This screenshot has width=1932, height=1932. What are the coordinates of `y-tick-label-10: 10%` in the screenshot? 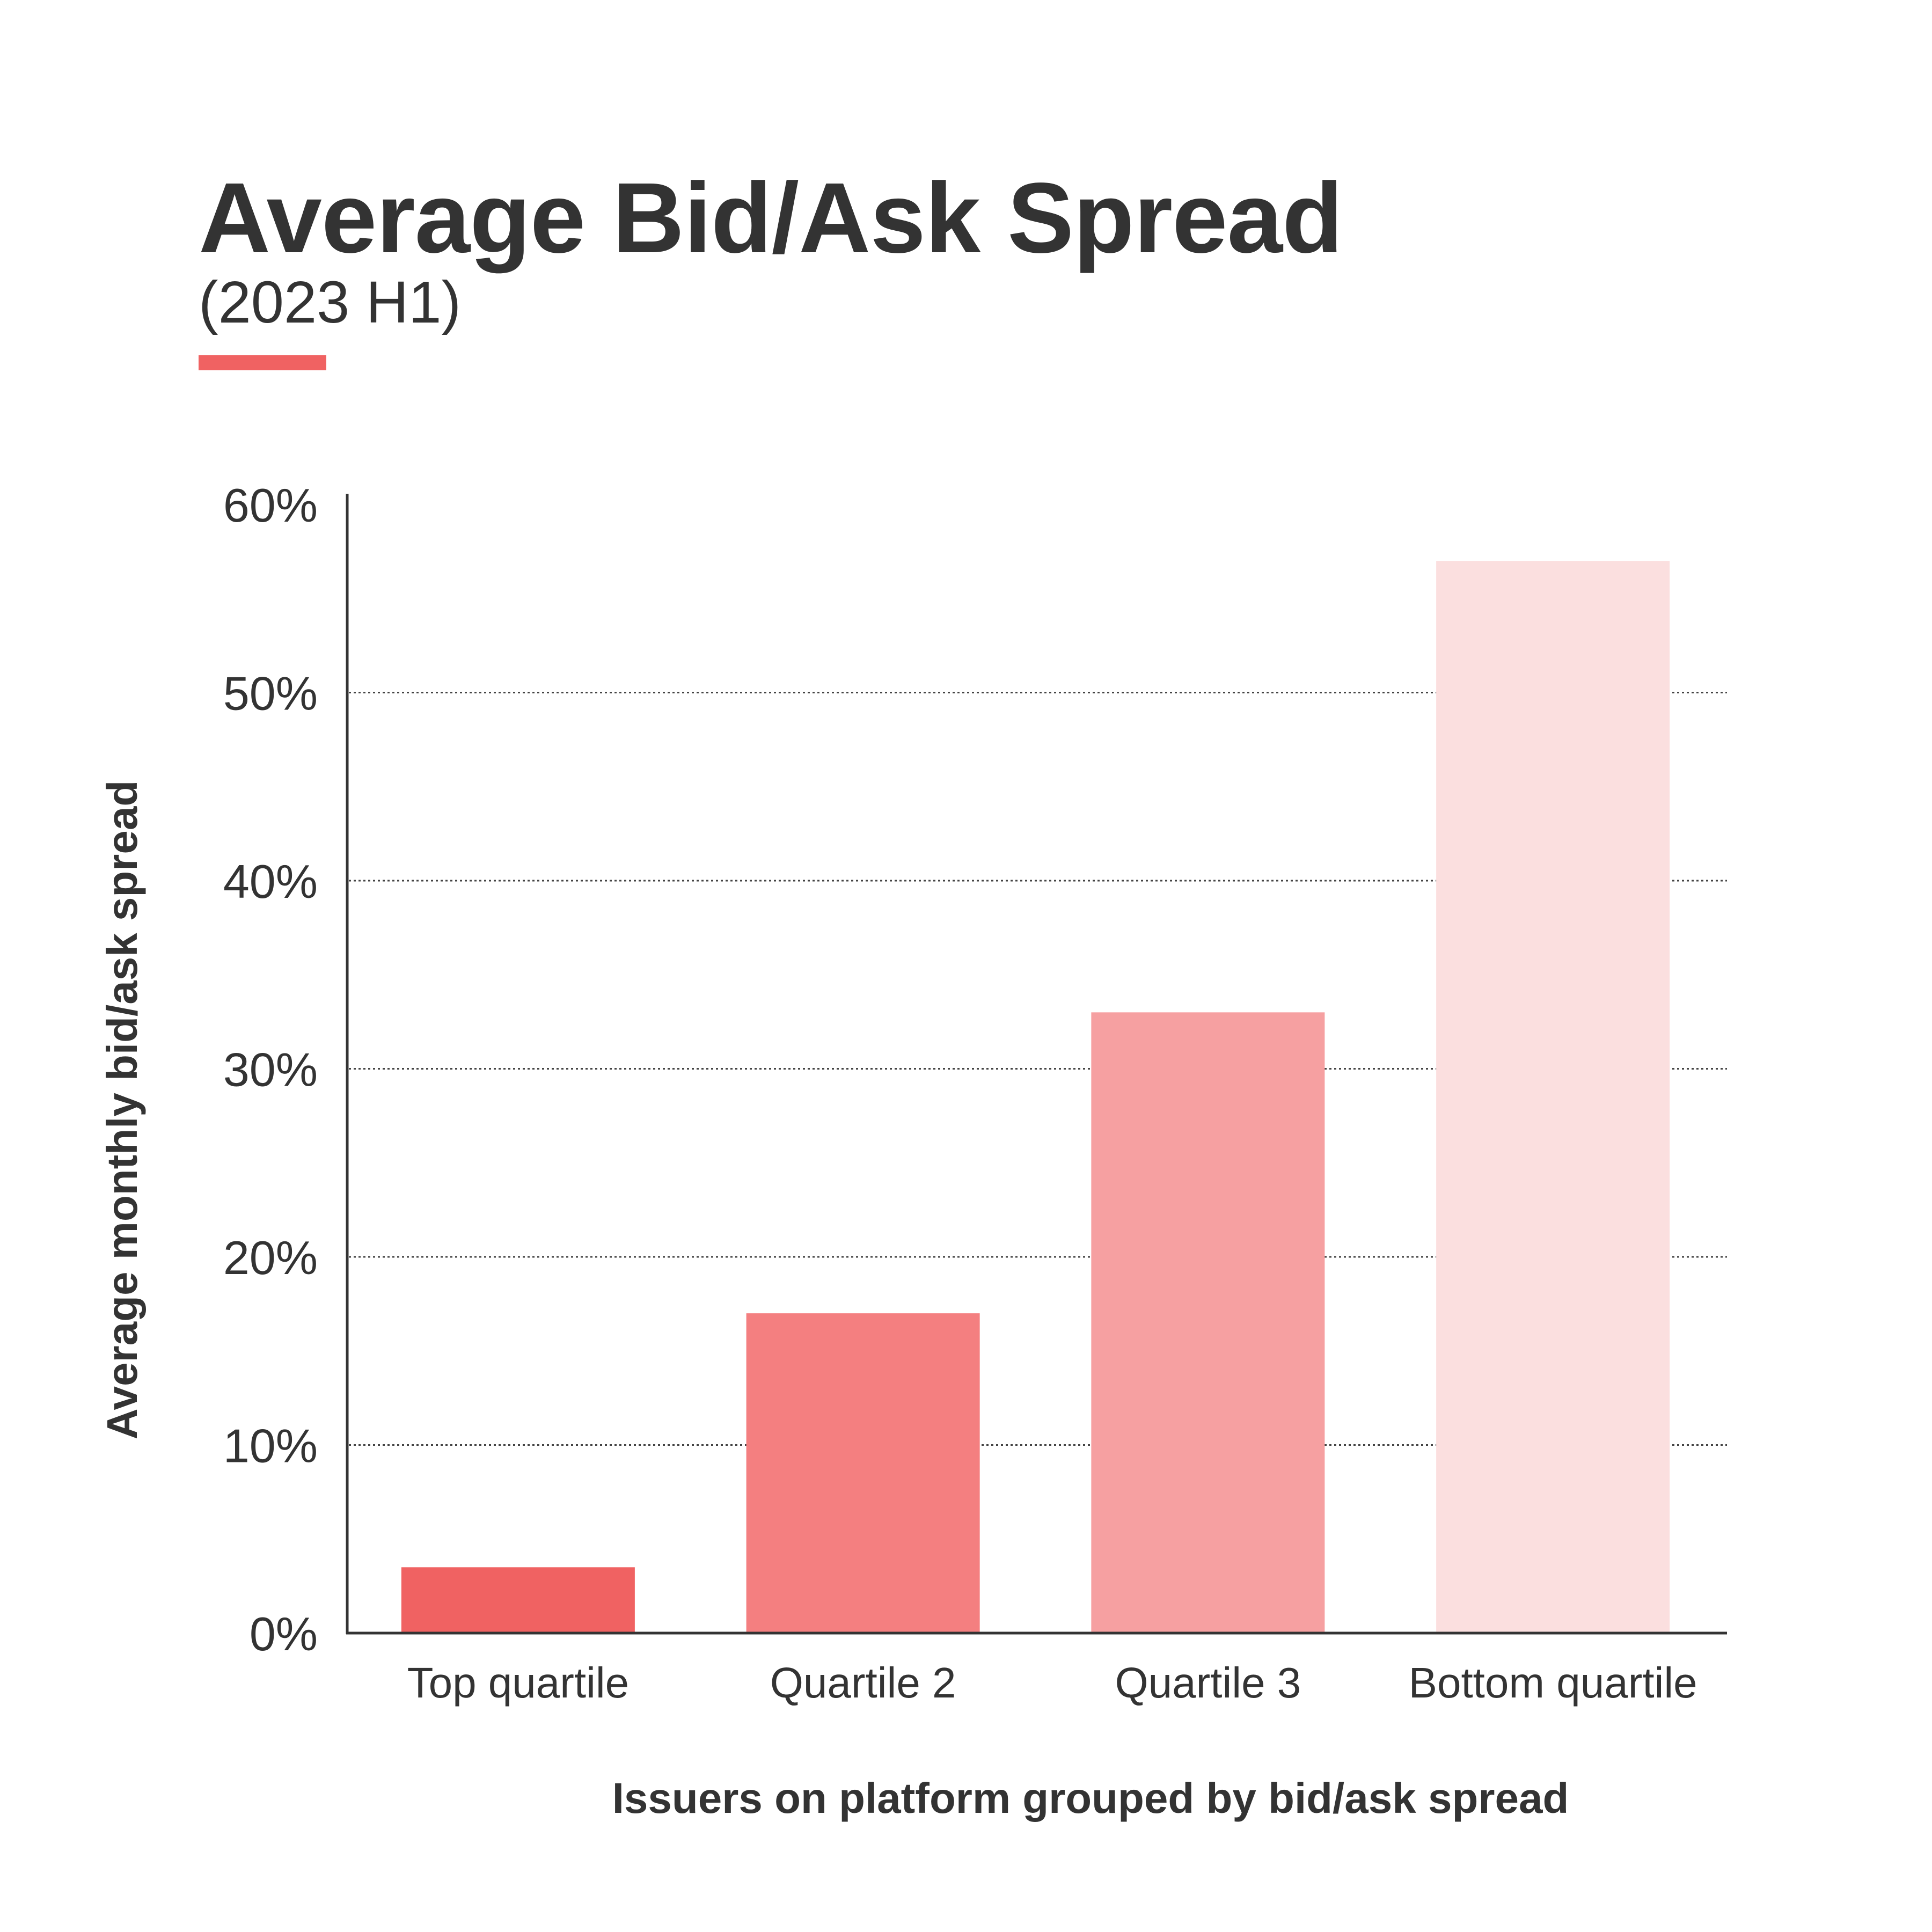 It's located at (270, 1446).